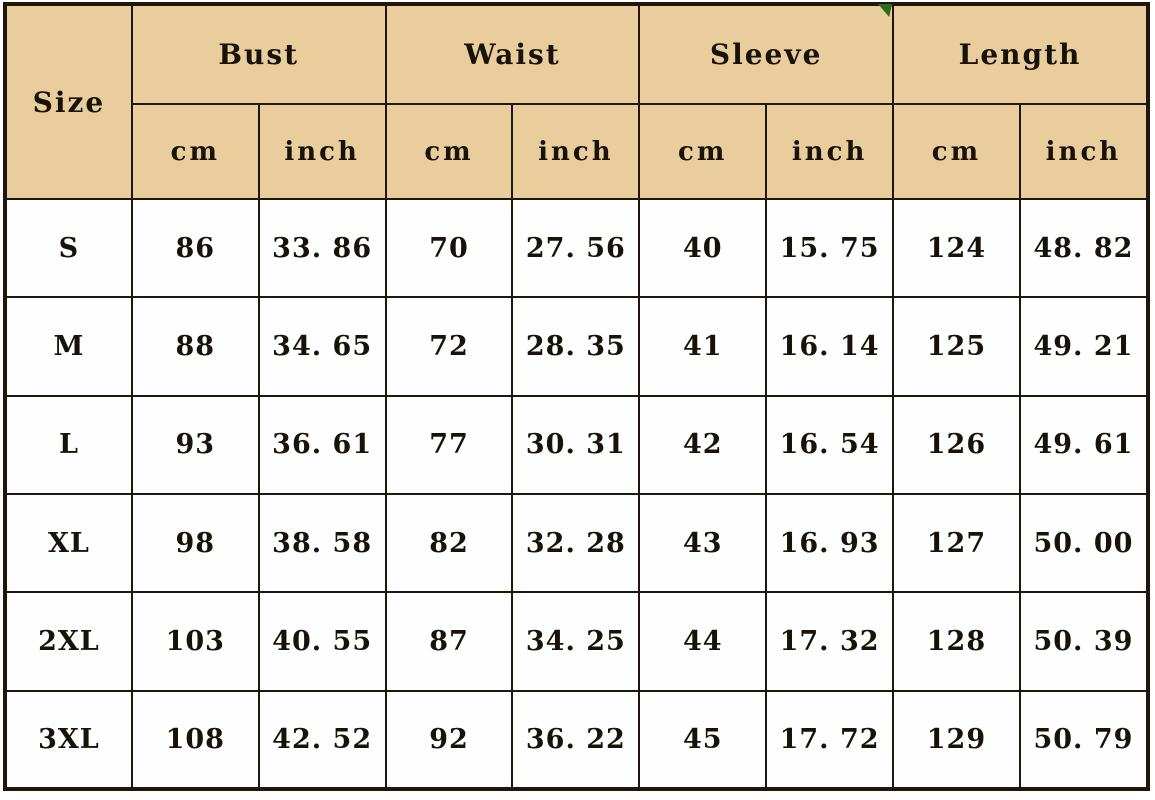  Describe the element at coordinates (449, 740) in the screenshot. I see `measurement-cell: 92` at that location.